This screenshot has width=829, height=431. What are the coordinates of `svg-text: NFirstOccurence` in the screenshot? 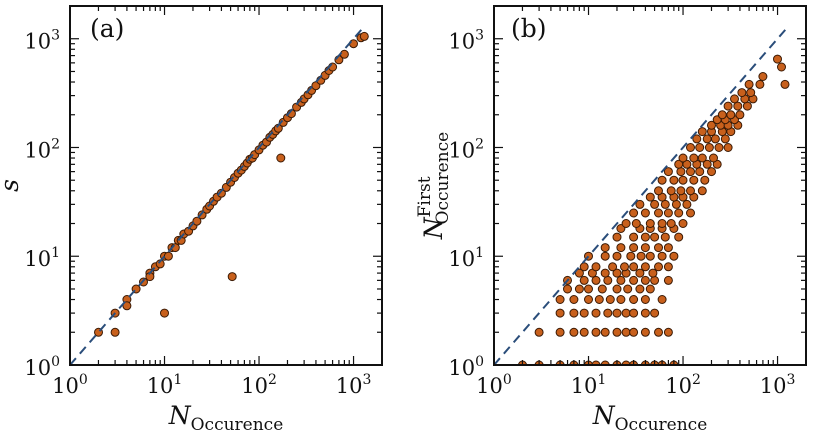 It's located at (434, 186).